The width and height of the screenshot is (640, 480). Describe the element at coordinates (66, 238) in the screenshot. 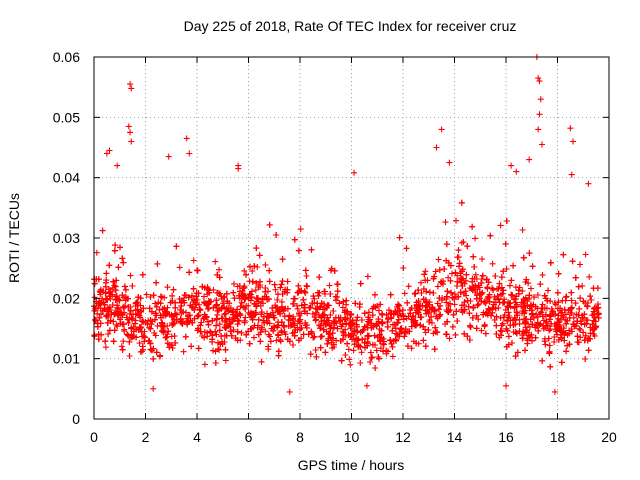

I see `y-tick-labels: 0 0.01 0.02 0.03 0.04 0.05 0.06` at that location.